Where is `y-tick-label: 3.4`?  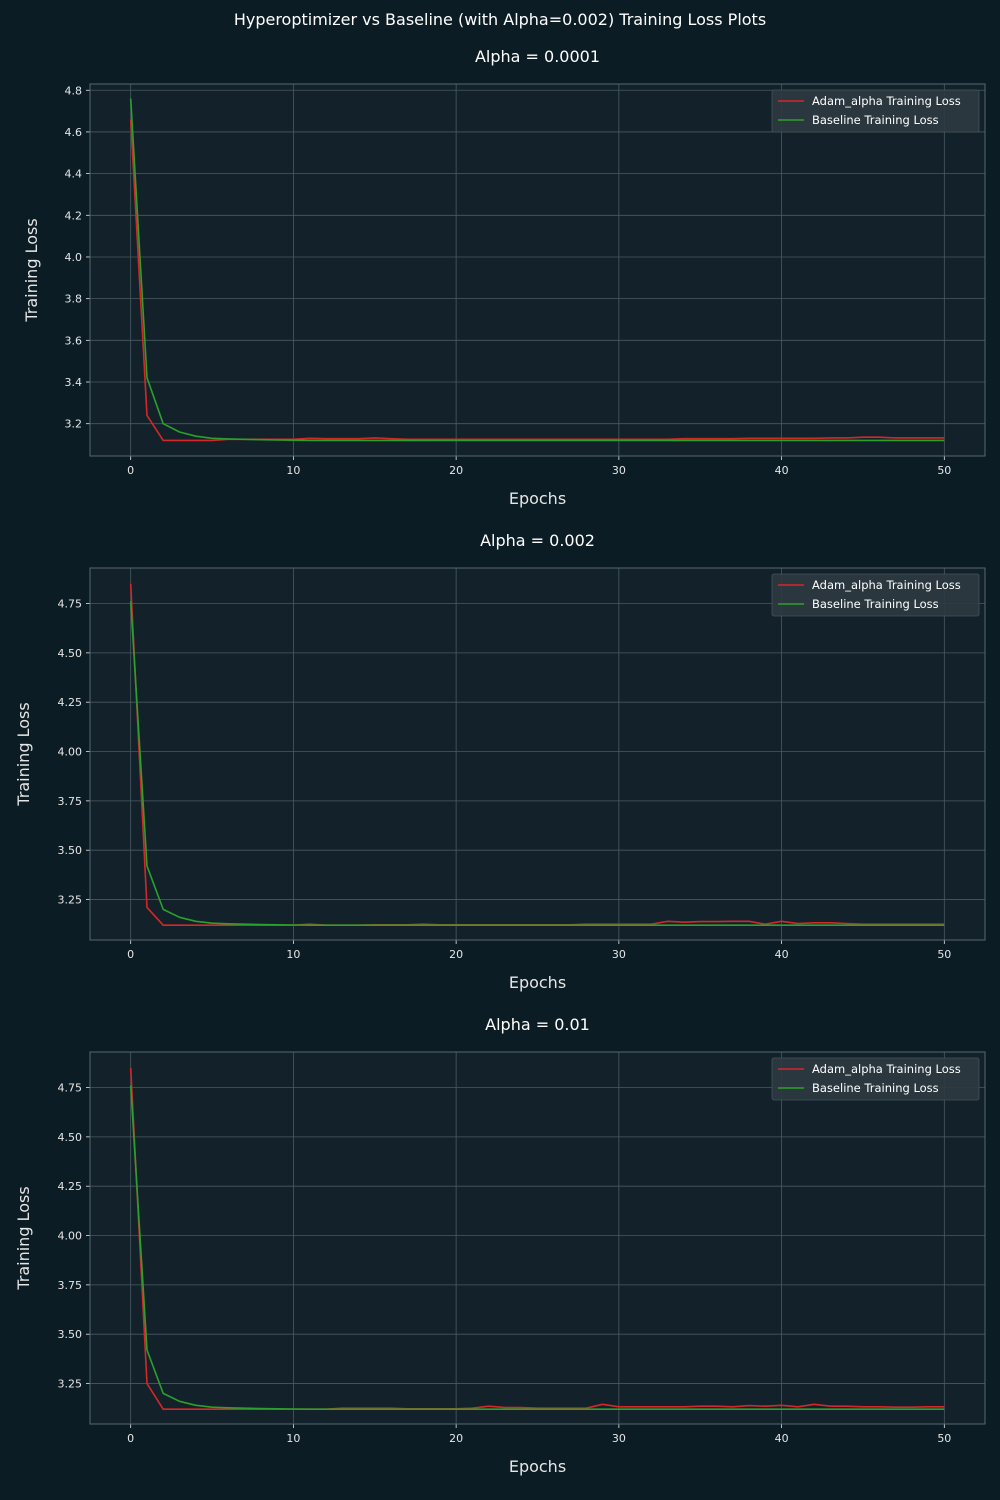 y-tick-label: 3.4 is located at coordinates (74, 382).